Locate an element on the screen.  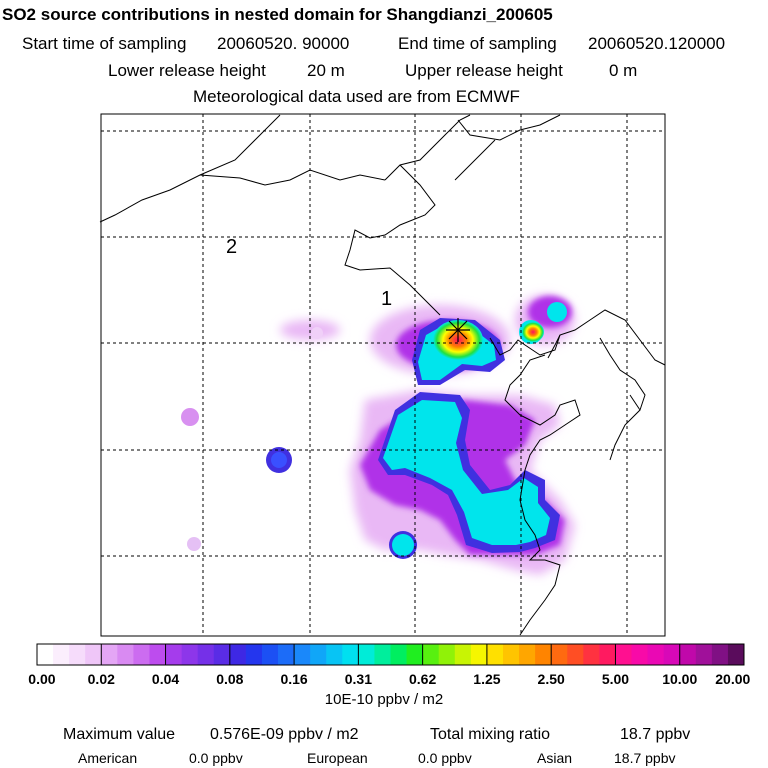
end-time-value: 20060520.120000 is located at coordinates (657, 43).